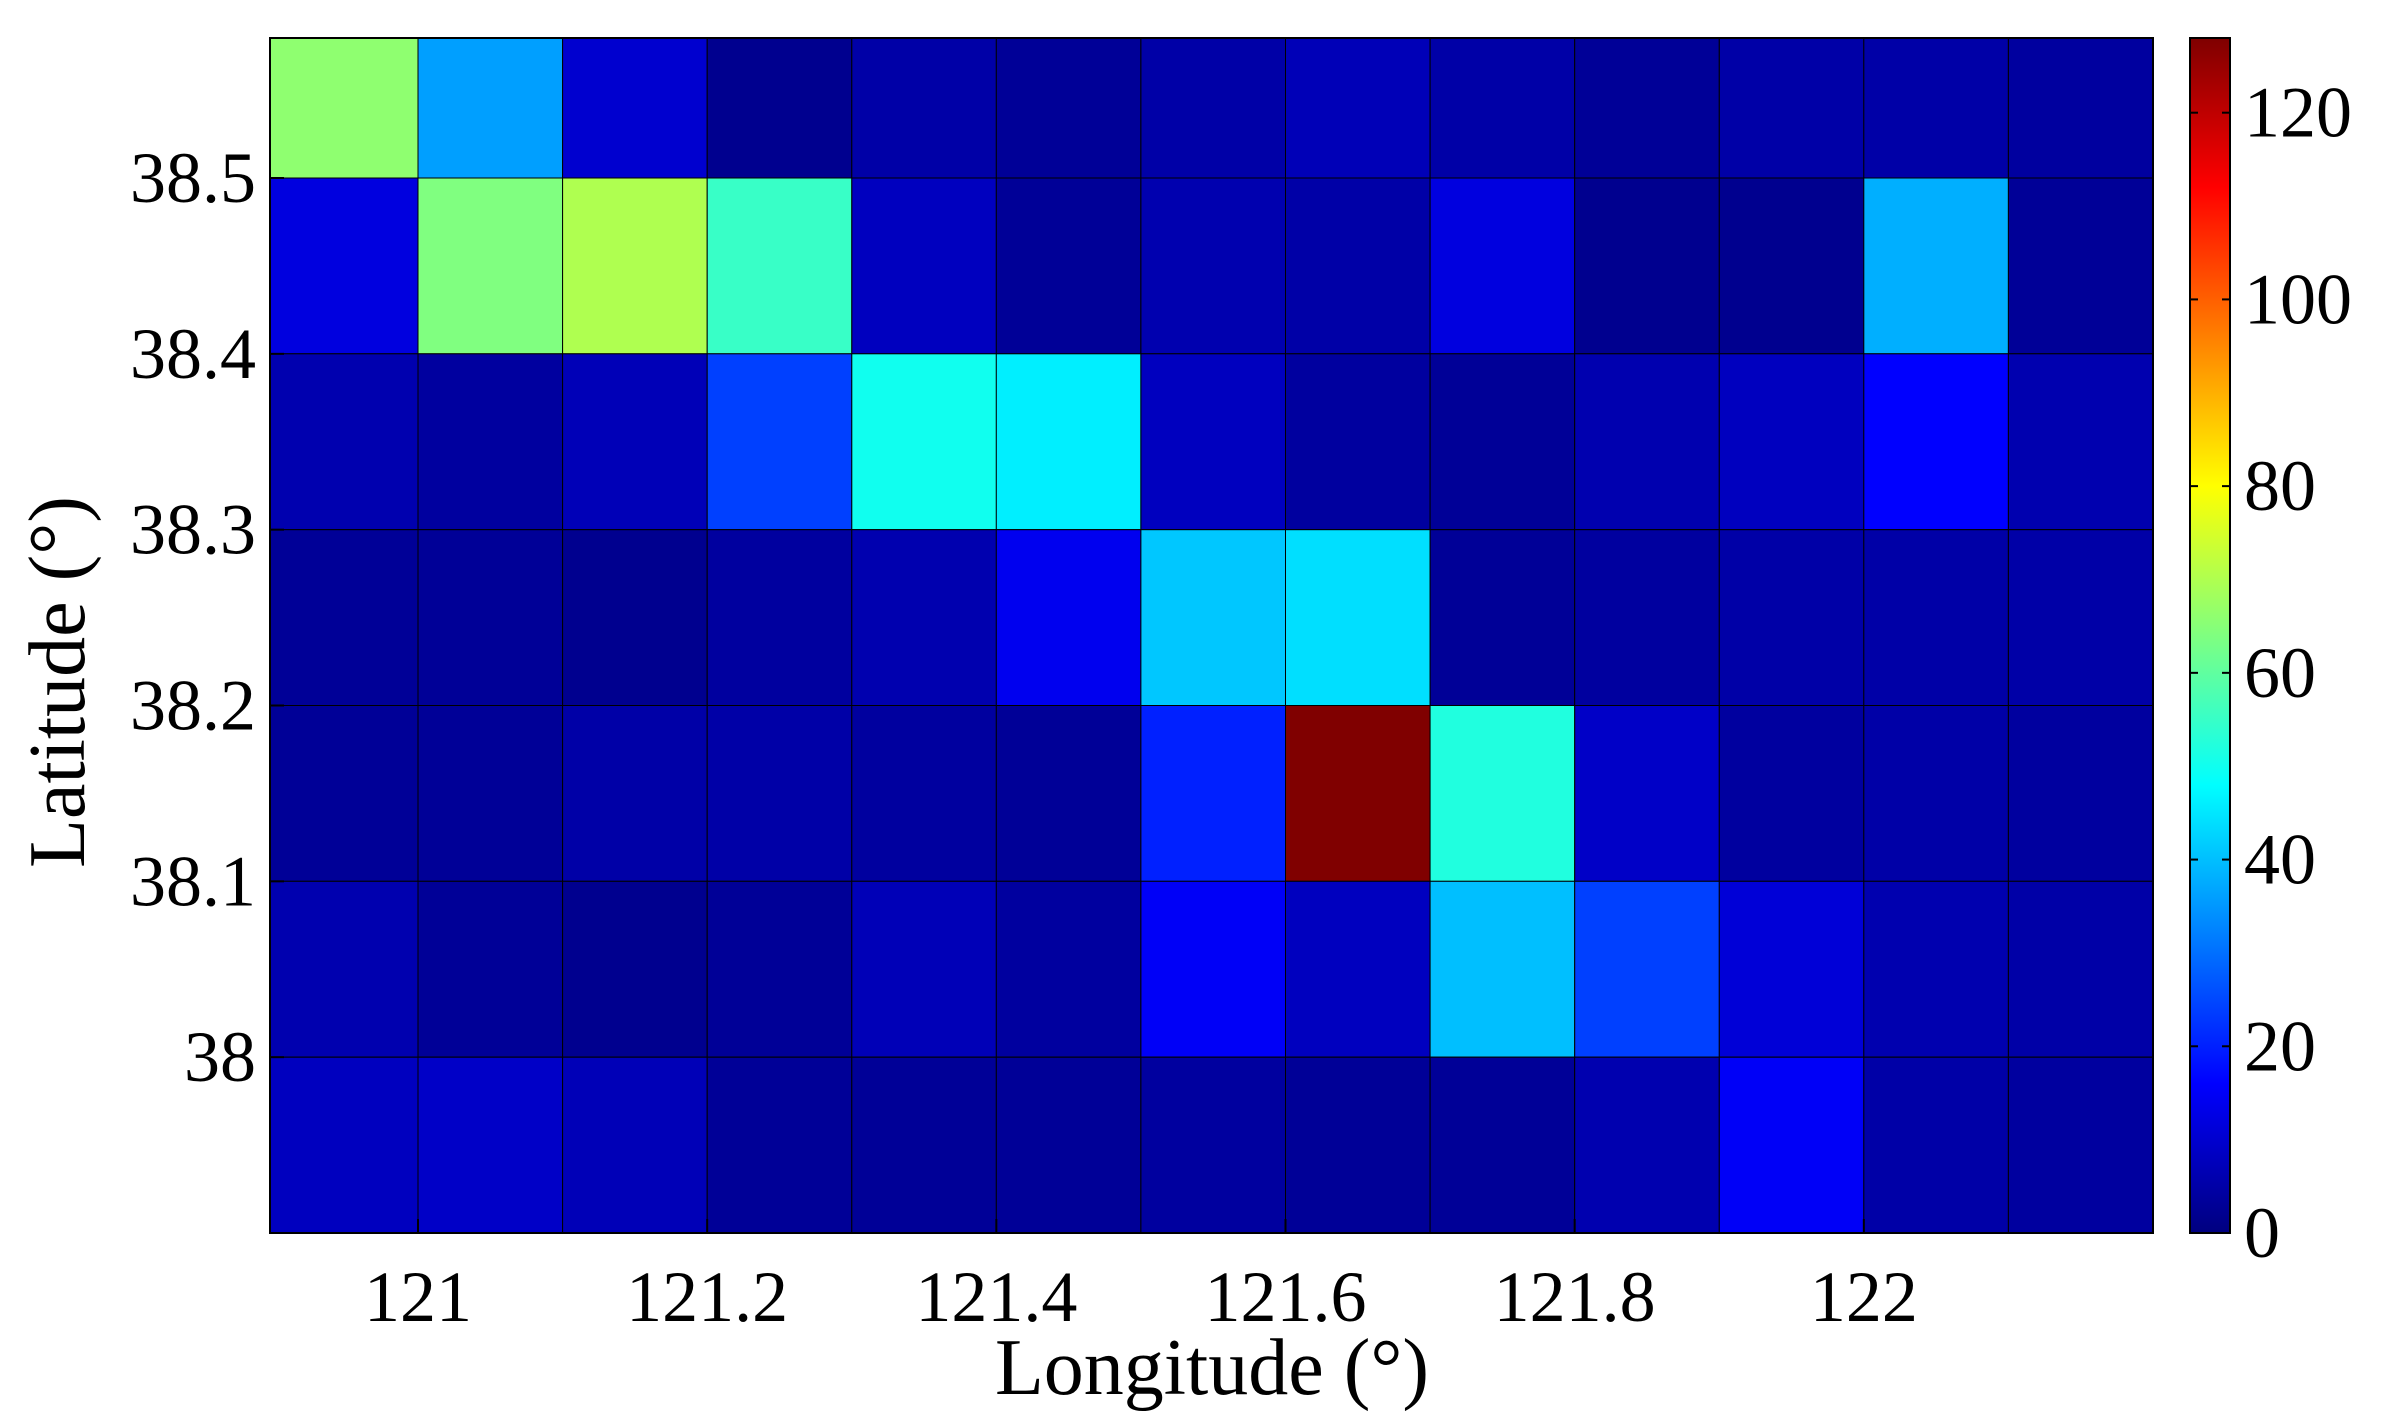 This screenshot has height=1426, width=2393. I want to click on y-axis-ticks: 38 38.1 38.2 38.3 38.4 38.5, so click(207, 617).